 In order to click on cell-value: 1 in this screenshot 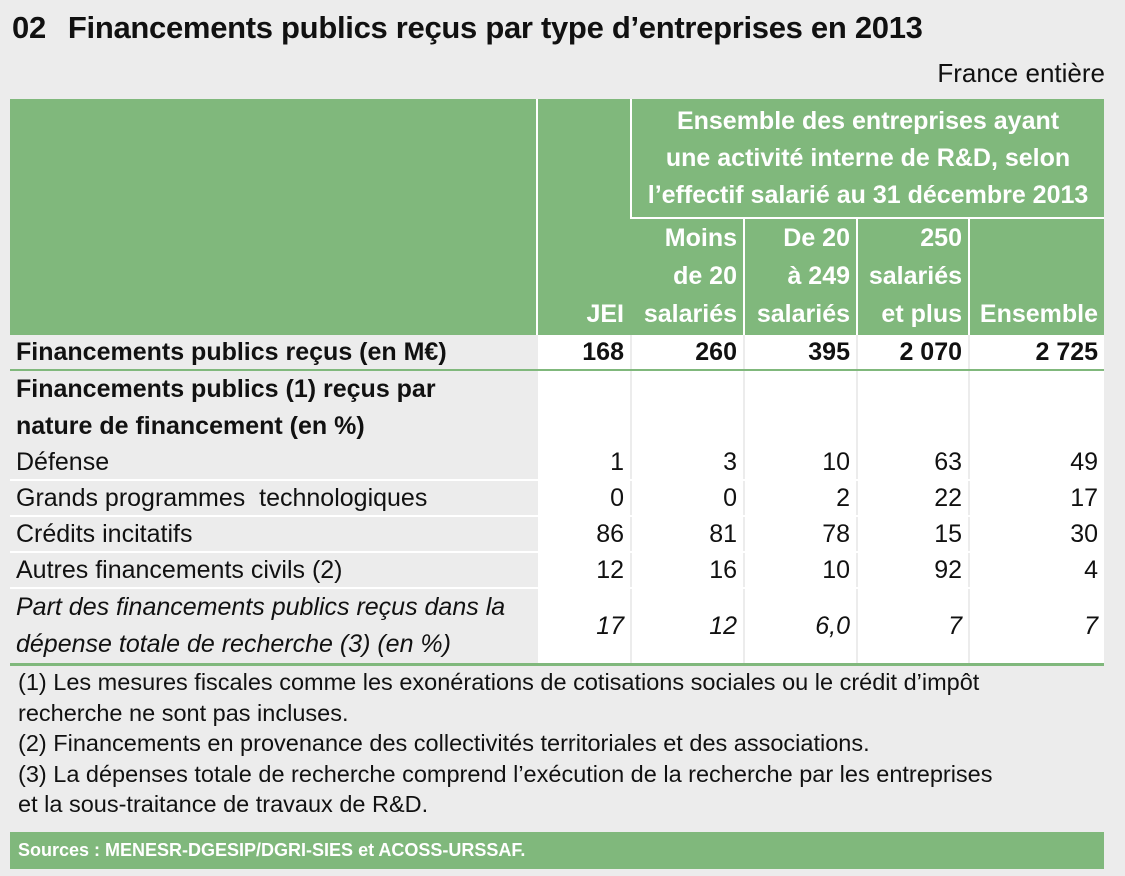, I will do `click(583, 463)`.